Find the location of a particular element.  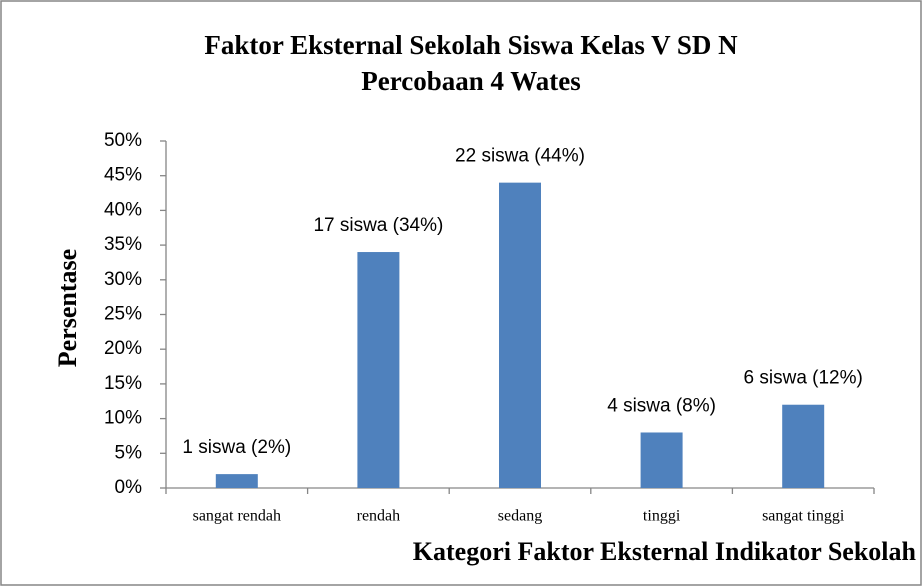

y-tick-label: 30% is located at coordinates (123, 279).